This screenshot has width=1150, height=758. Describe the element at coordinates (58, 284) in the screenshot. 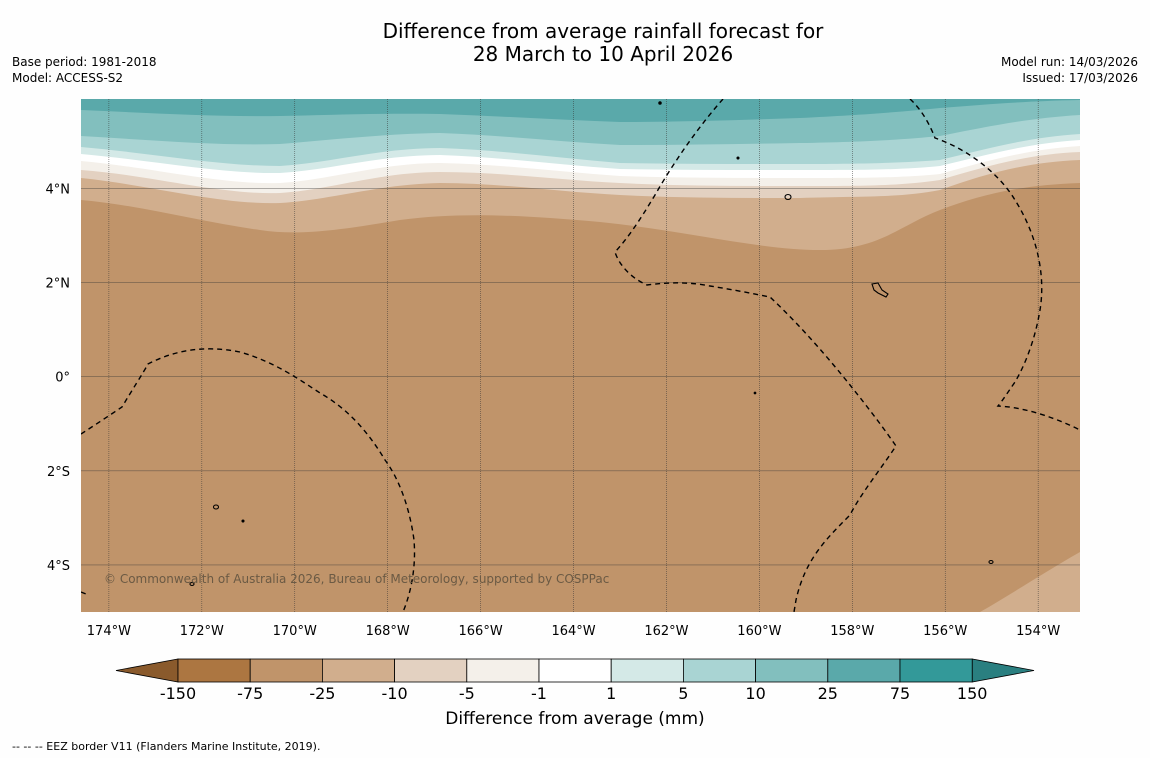

I see `lat-tick-label: 2°N` at that location.